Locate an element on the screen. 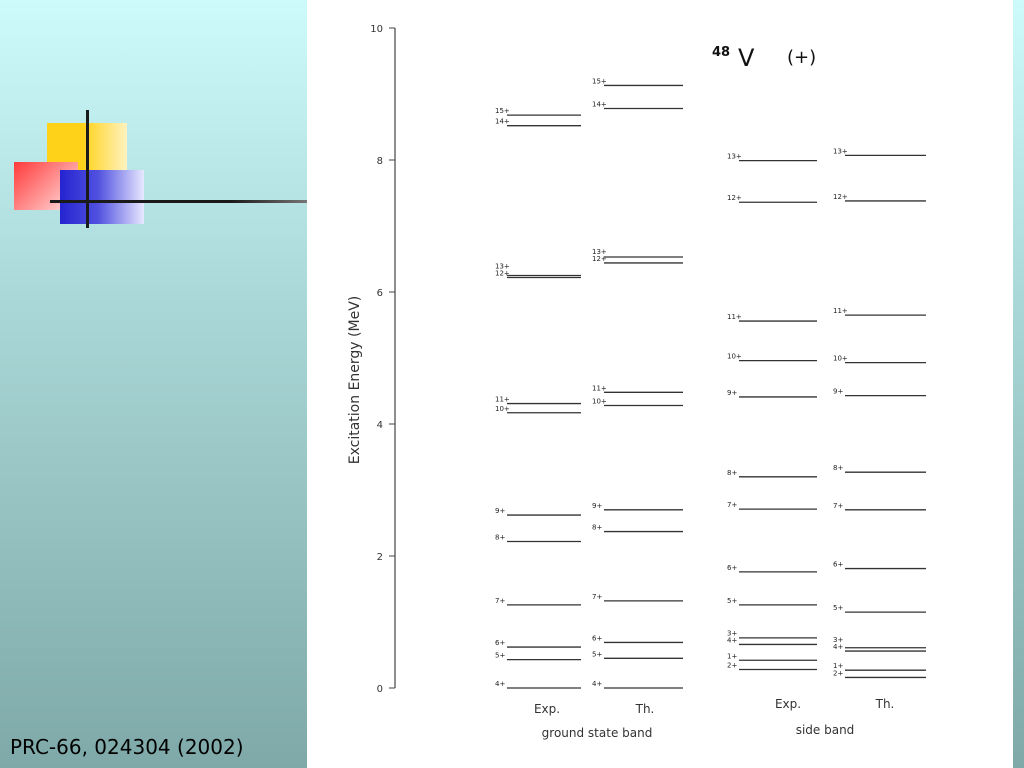 Image resolution: width=1024 pixels, height=768 pixels. y-tick-label: 8 is located at coordinates (380, 161).